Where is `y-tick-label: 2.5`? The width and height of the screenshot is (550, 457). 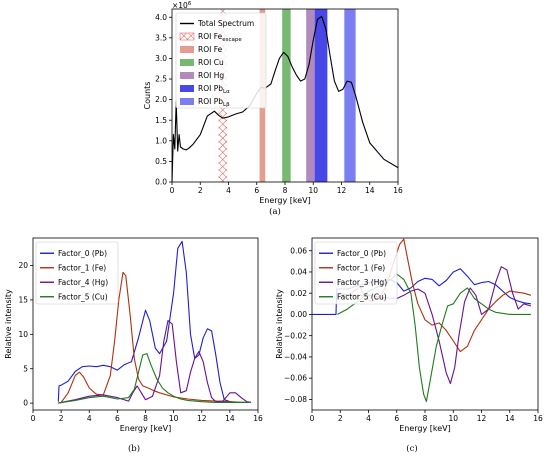
y-tick-label: 2.5 is located at coordinates (161, 79).